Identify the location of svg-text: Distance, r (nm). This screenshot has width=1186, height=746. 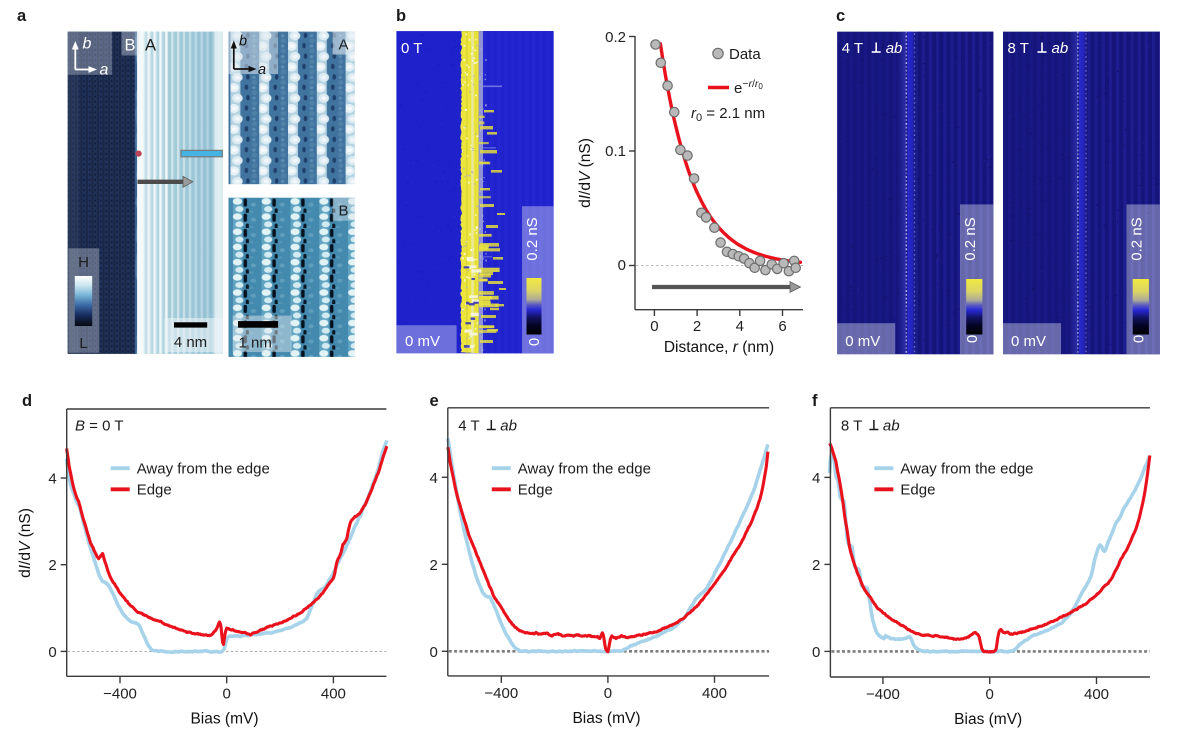
(719, 347).